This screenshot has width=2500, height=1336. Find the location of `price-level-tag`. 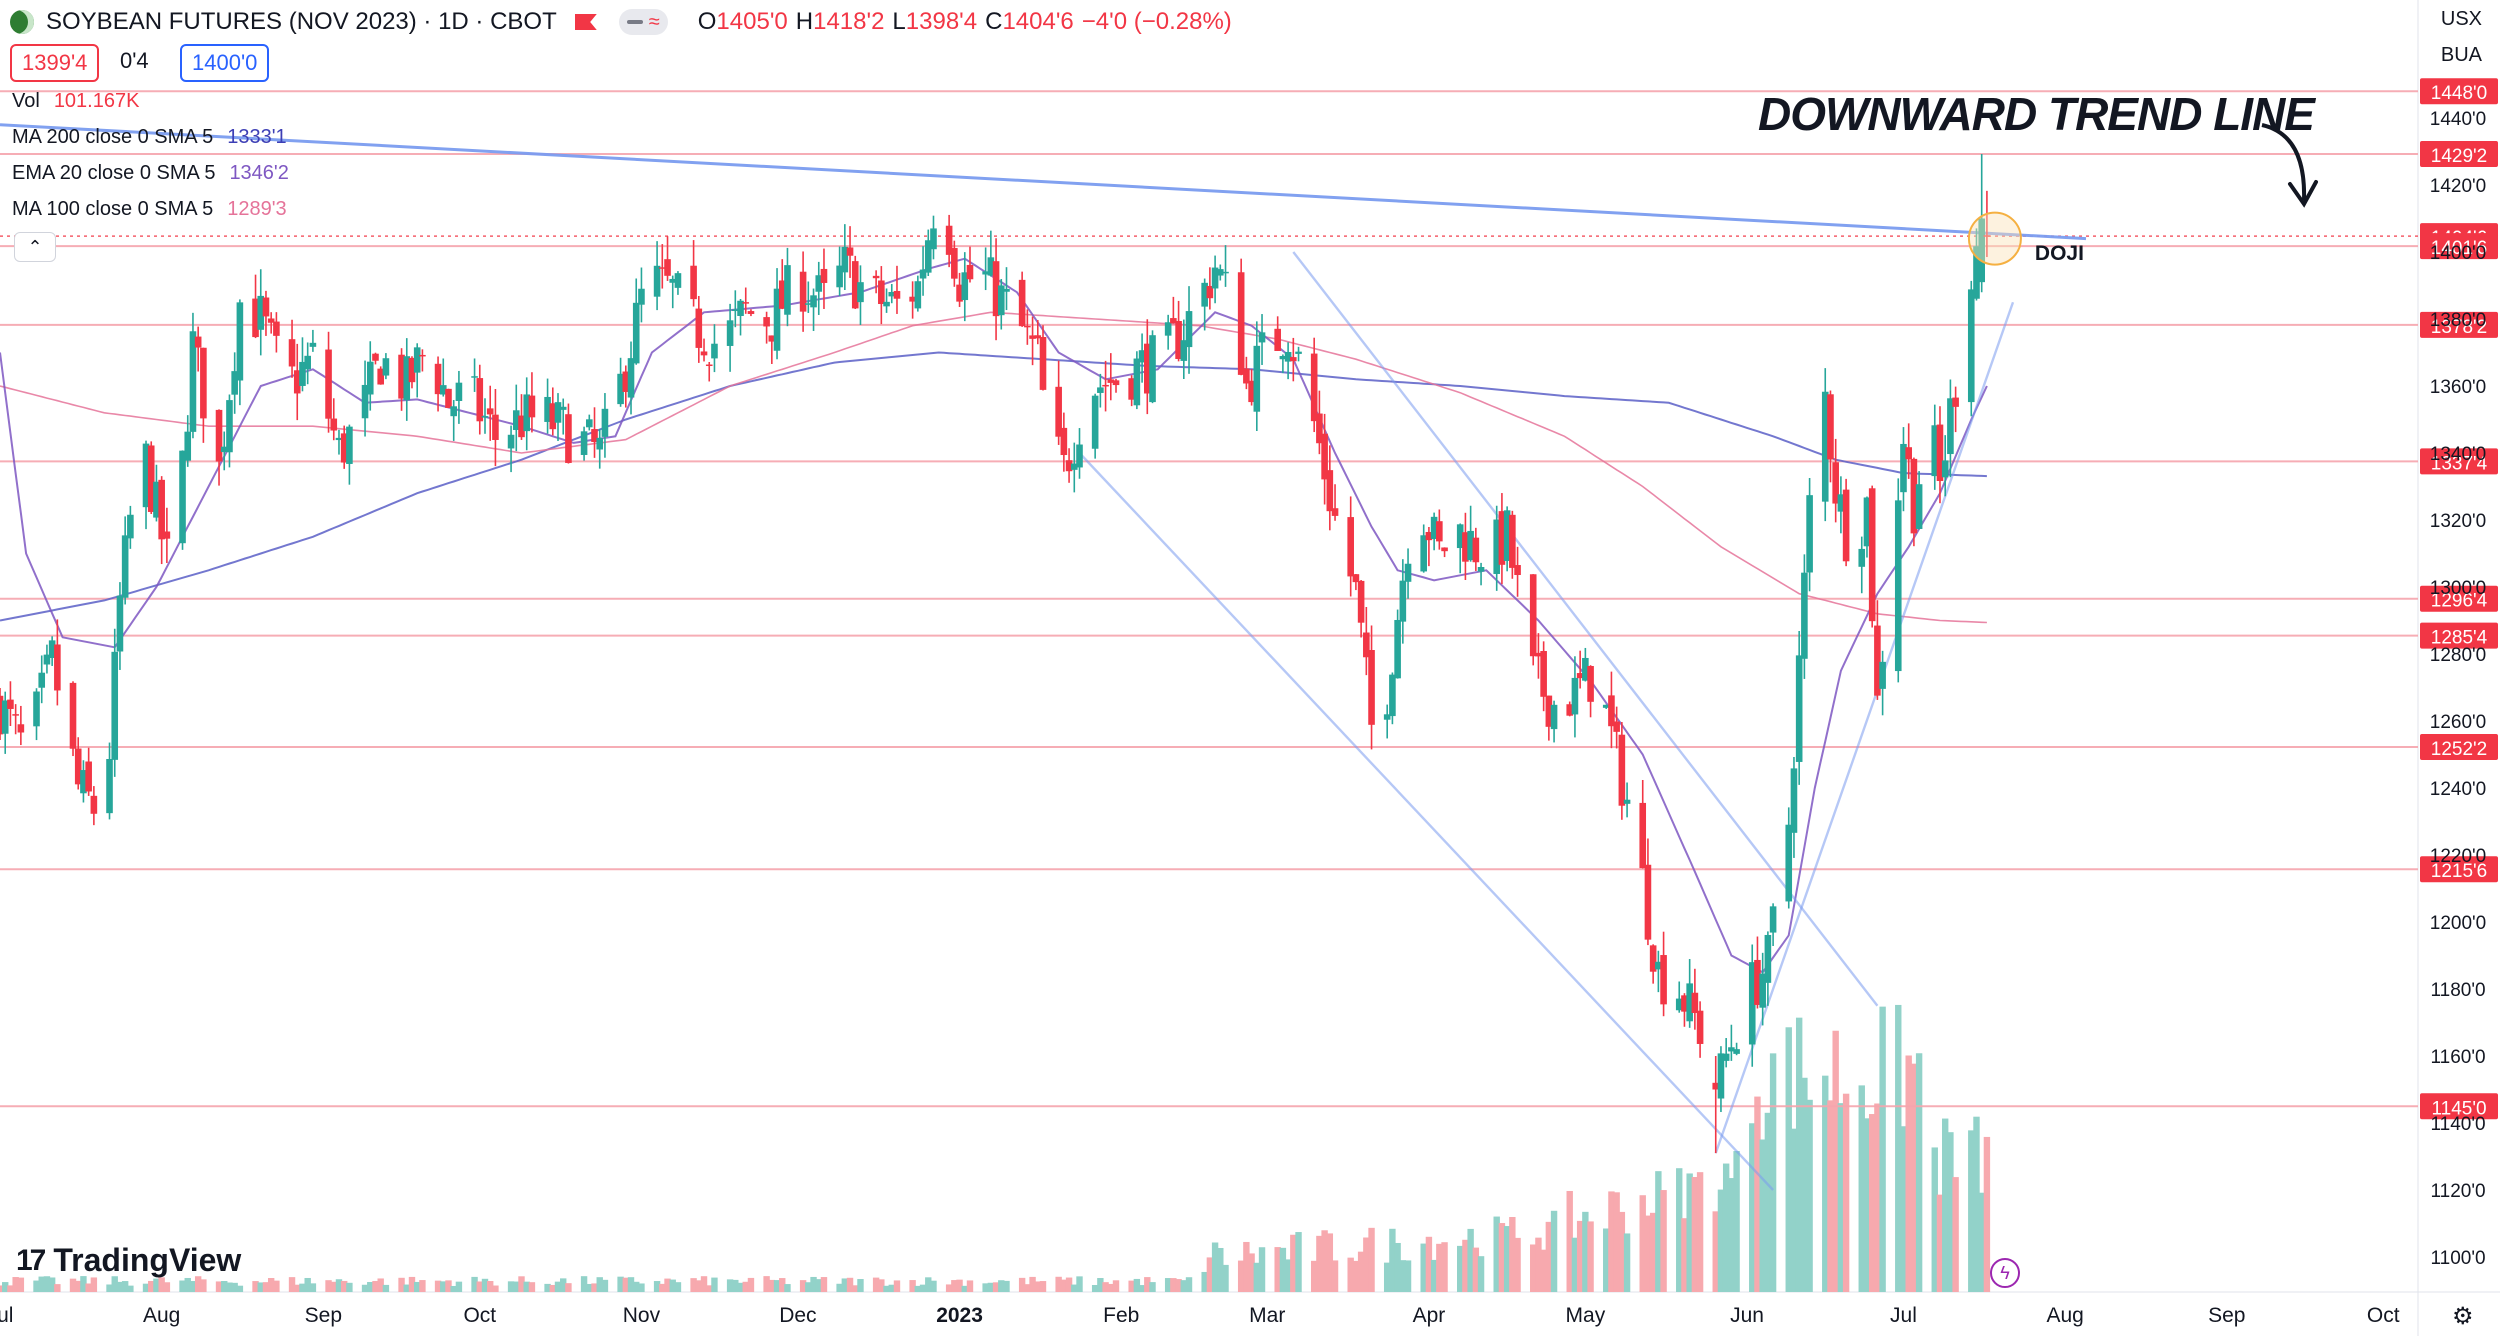

price-level-tag is located at coordinates (2459, 461).